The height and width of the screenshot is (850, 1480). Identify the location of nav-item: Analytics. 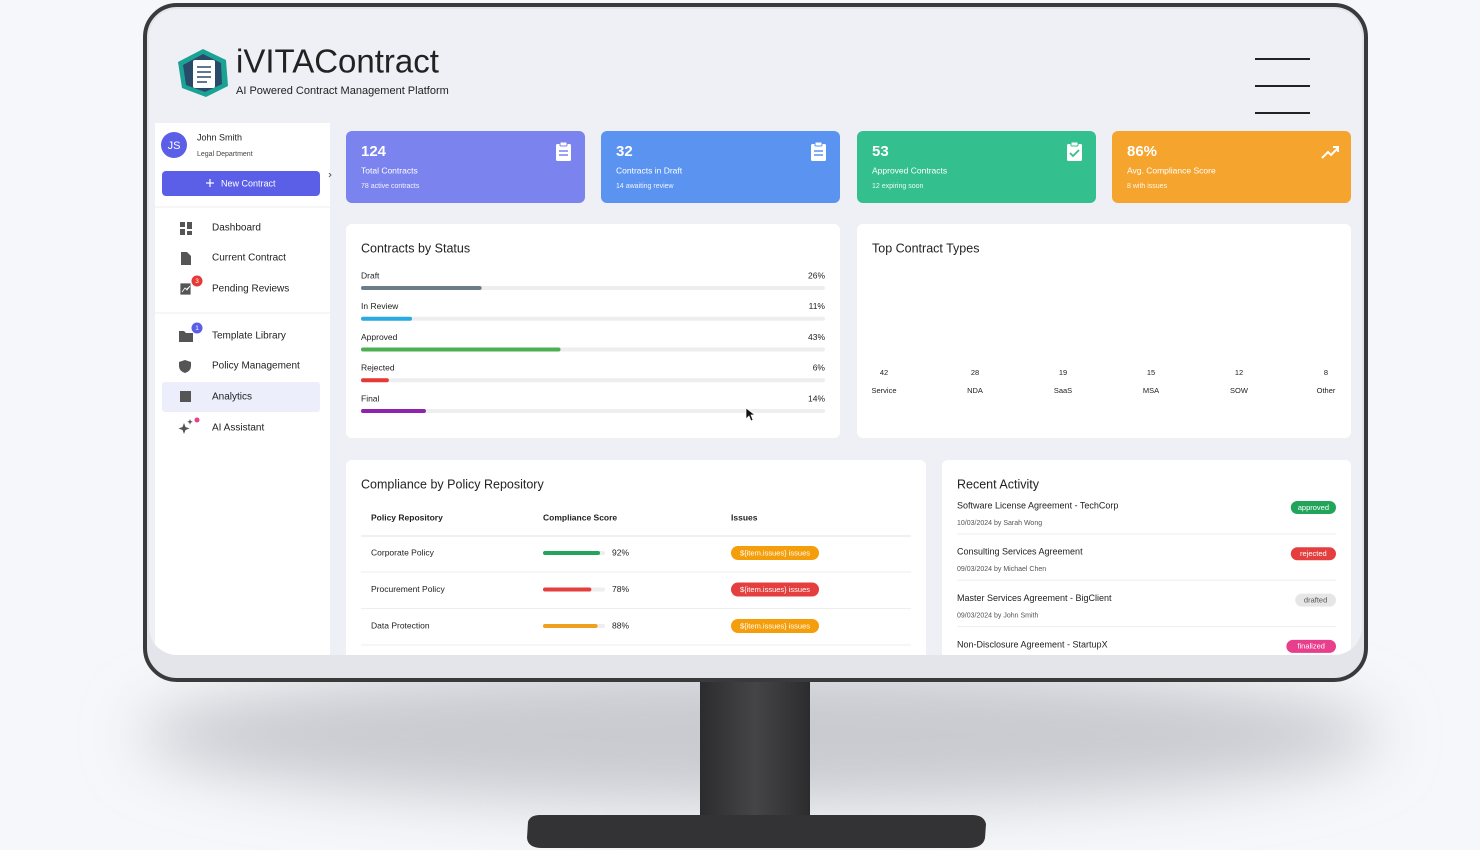
(241, 397).